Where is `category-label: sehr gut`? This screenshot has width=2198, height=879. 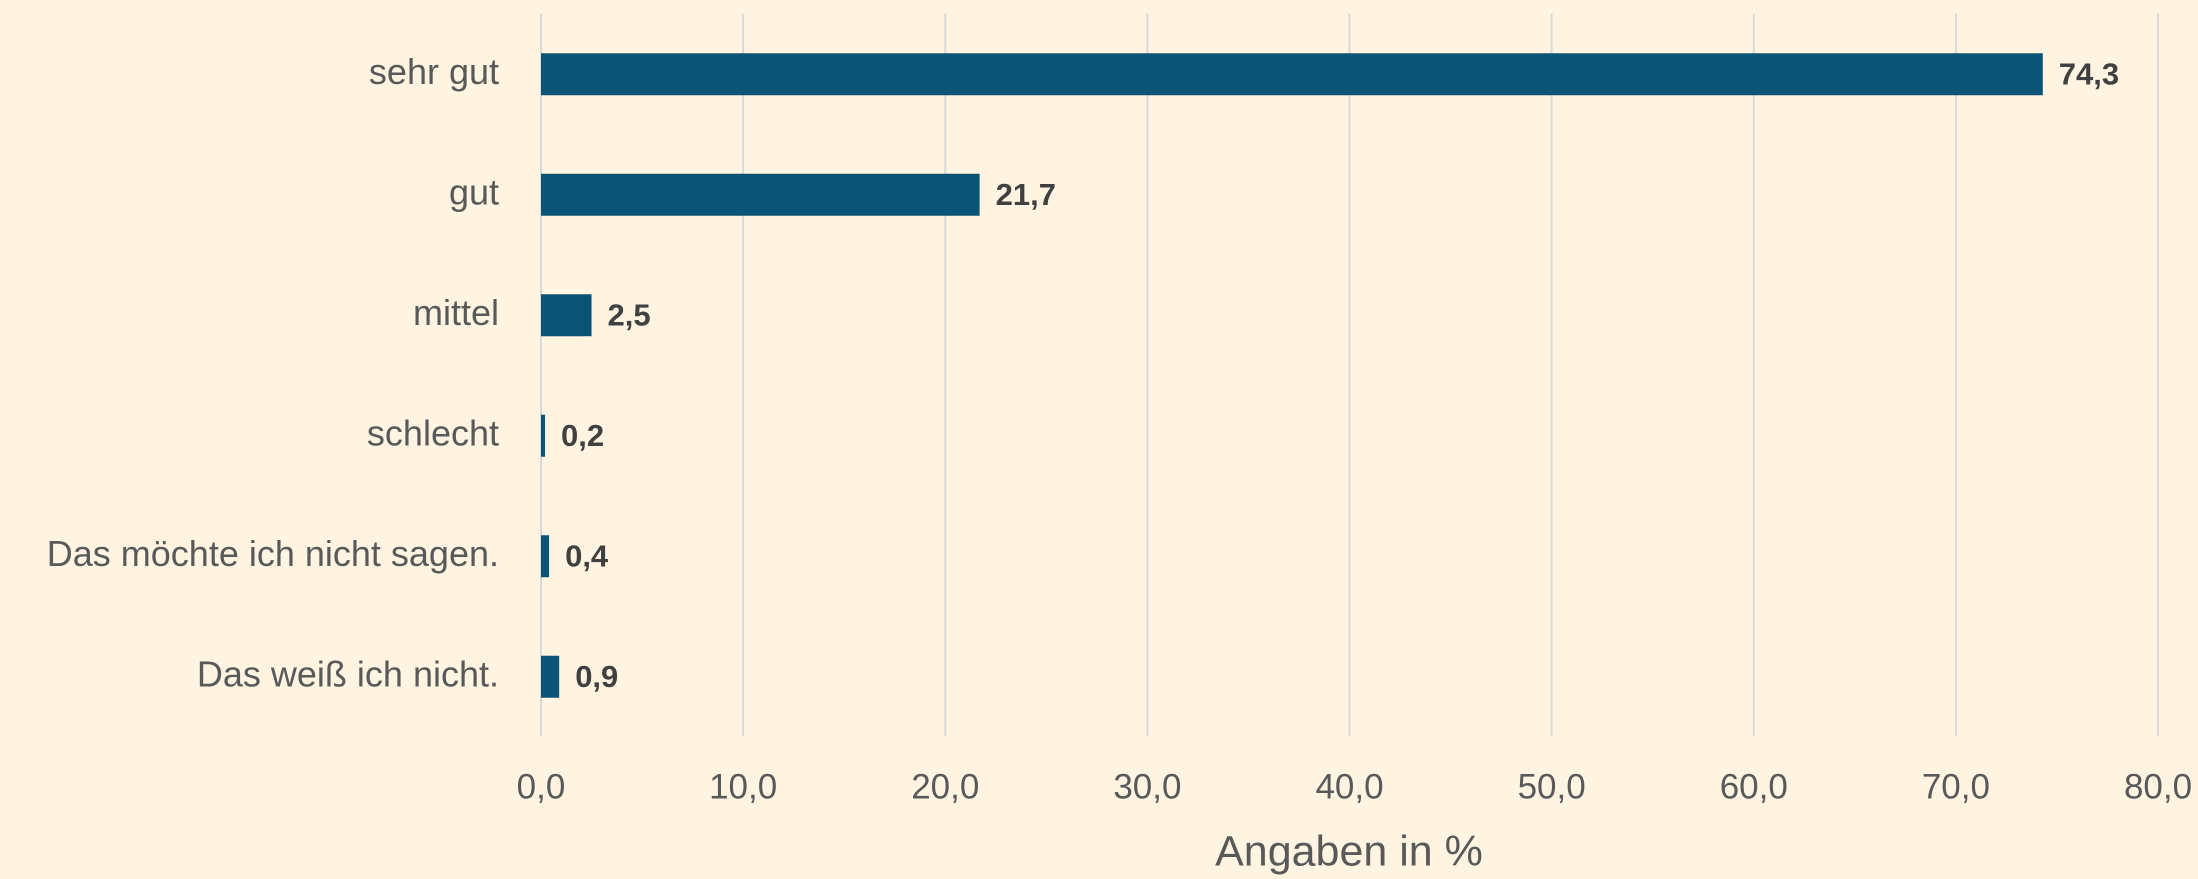
category-label: sehr gut is located at coordinates (434, 71).